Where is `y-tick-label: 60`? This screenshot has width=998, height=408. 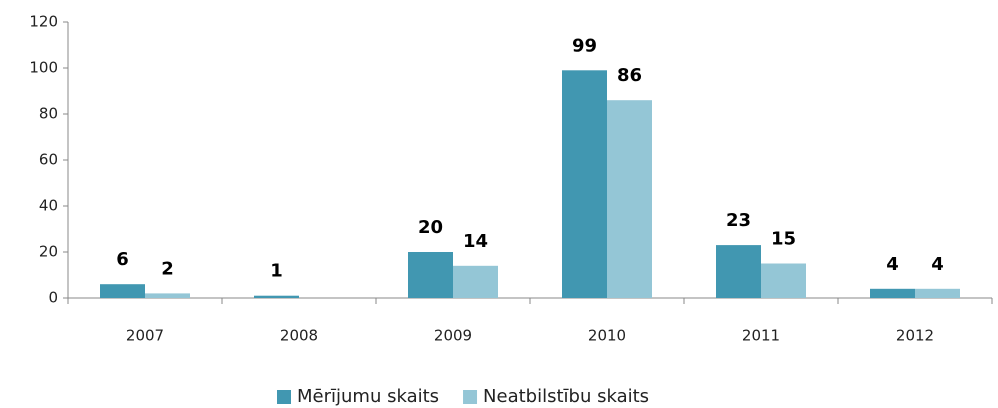
y-tick-label: 60 is located at coordinates (48, 160).